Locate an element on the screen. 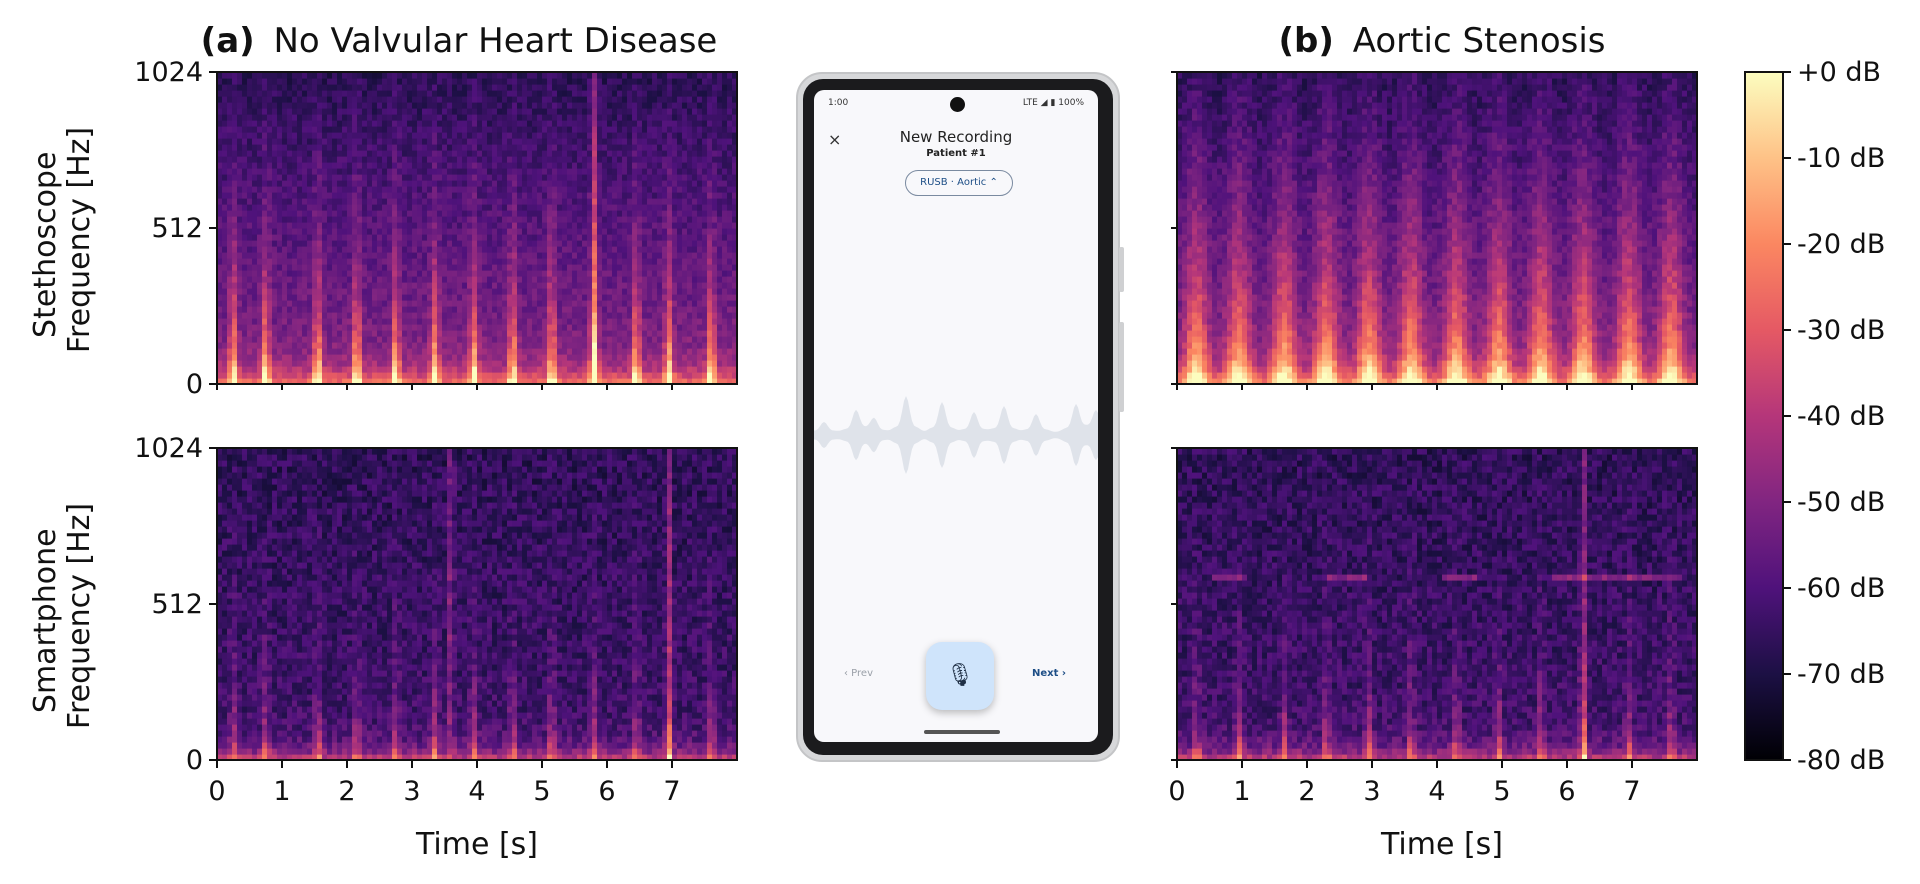 The height and width of the screenshot is (884, 1920). spectrogram-b-smartphone is located at coordinates (1437, 604).